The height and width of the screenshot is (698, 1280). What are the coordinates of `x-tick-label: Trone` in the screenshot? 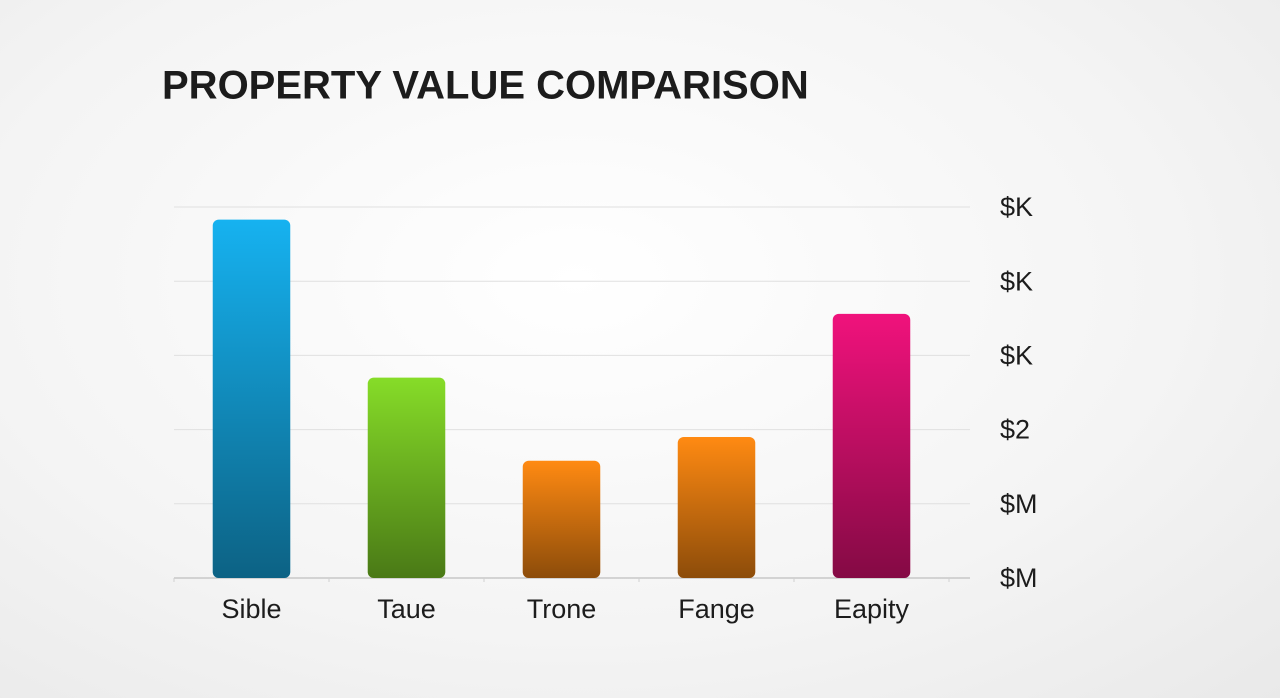 It's located at (562, 609).